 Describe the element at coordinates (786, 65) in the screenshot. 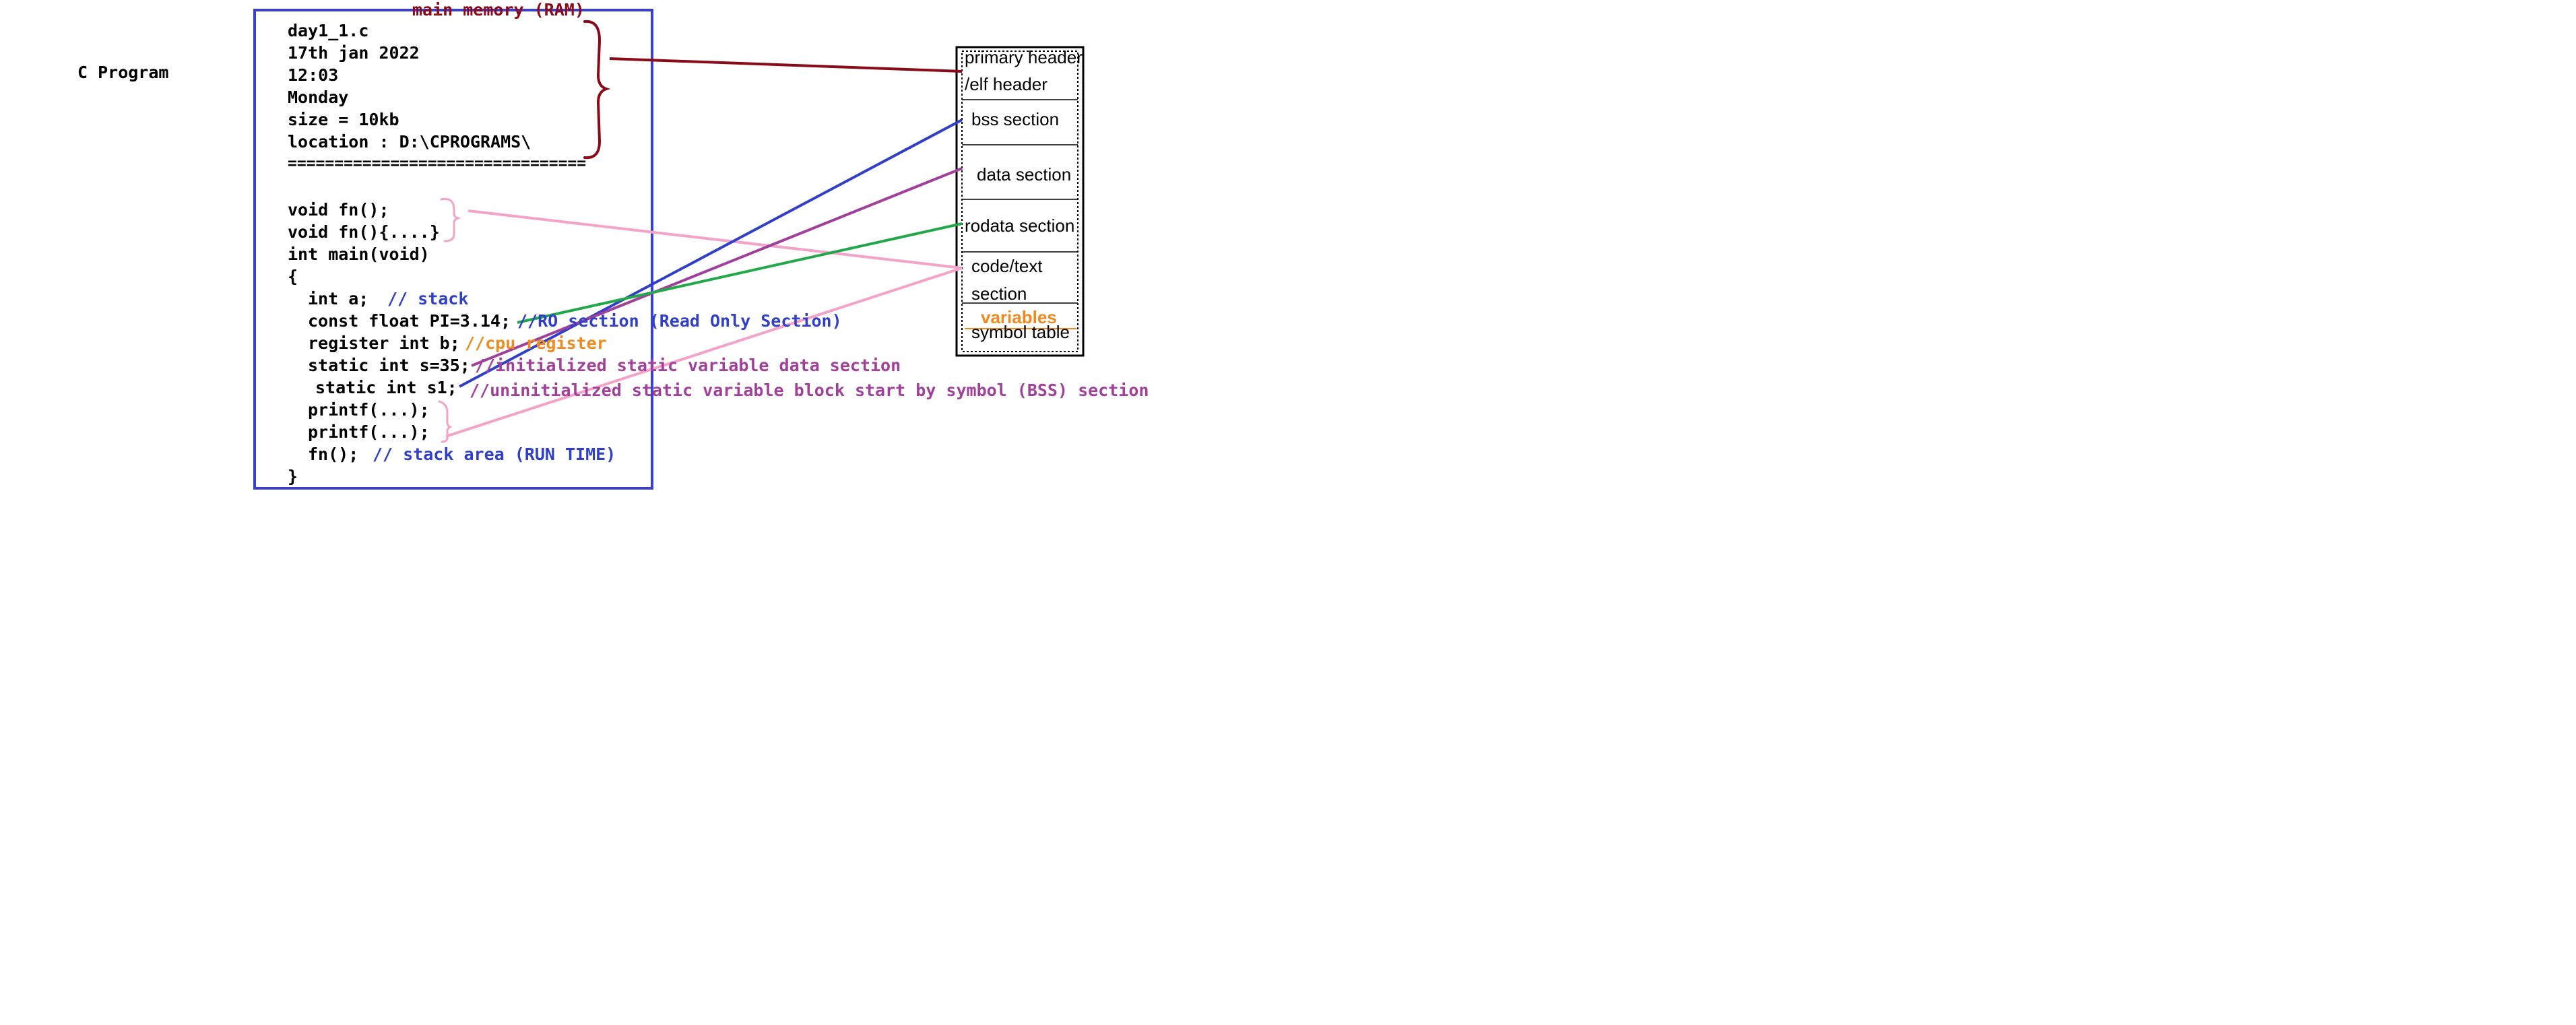

I see `header-connector` at that location.